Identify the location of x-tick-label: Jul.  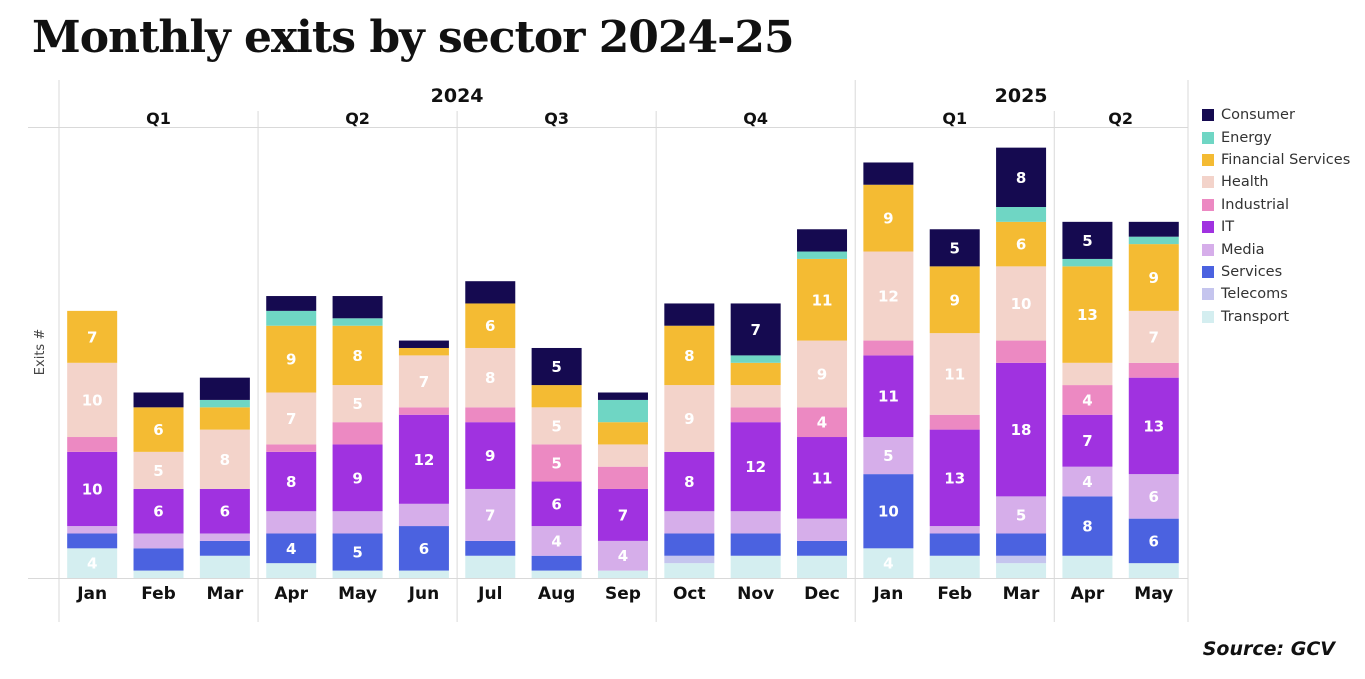
(489, 594).